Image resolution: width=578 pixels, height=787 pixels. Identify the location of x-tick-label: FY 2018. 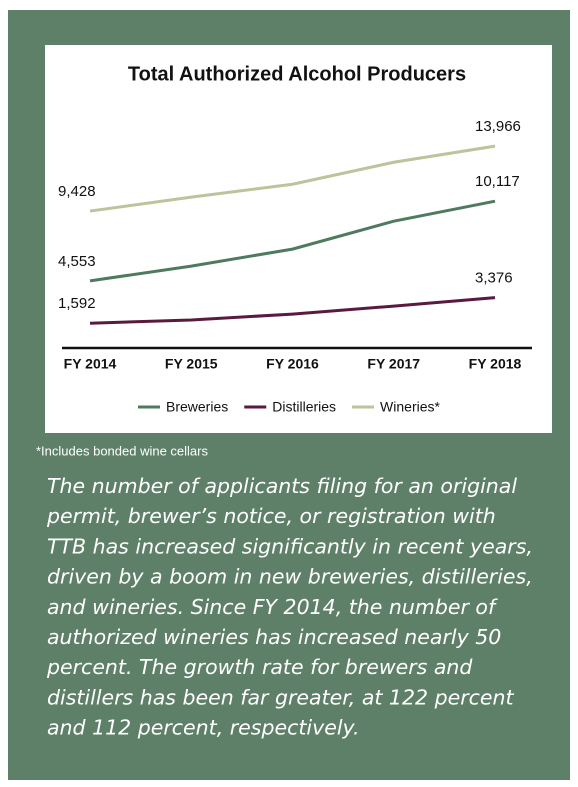
(495, 364).